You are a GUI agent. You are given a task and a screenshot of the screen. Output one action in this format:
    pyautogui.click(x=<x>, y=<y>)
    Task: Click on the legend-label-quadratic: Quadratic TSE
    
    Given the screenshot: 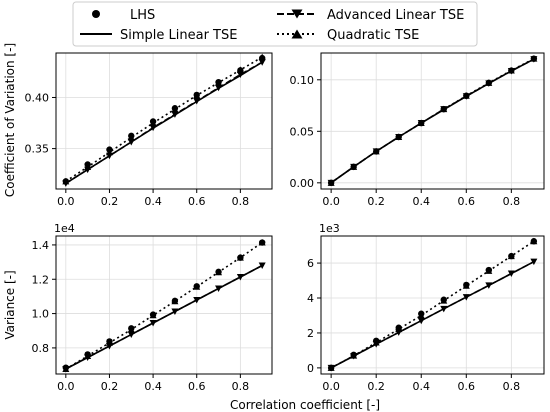 What is the action you would take?
    pyautogui.click(x=373, y=35)
    